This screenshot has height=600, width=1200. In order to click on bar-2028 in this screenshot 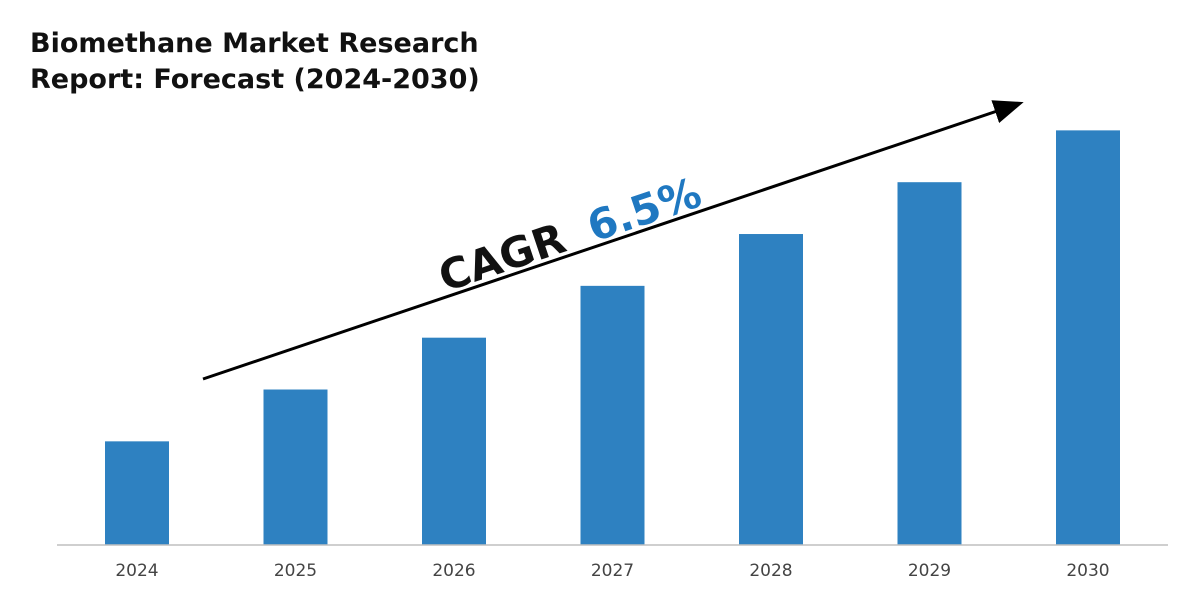, I will do `click(771, 389)`.